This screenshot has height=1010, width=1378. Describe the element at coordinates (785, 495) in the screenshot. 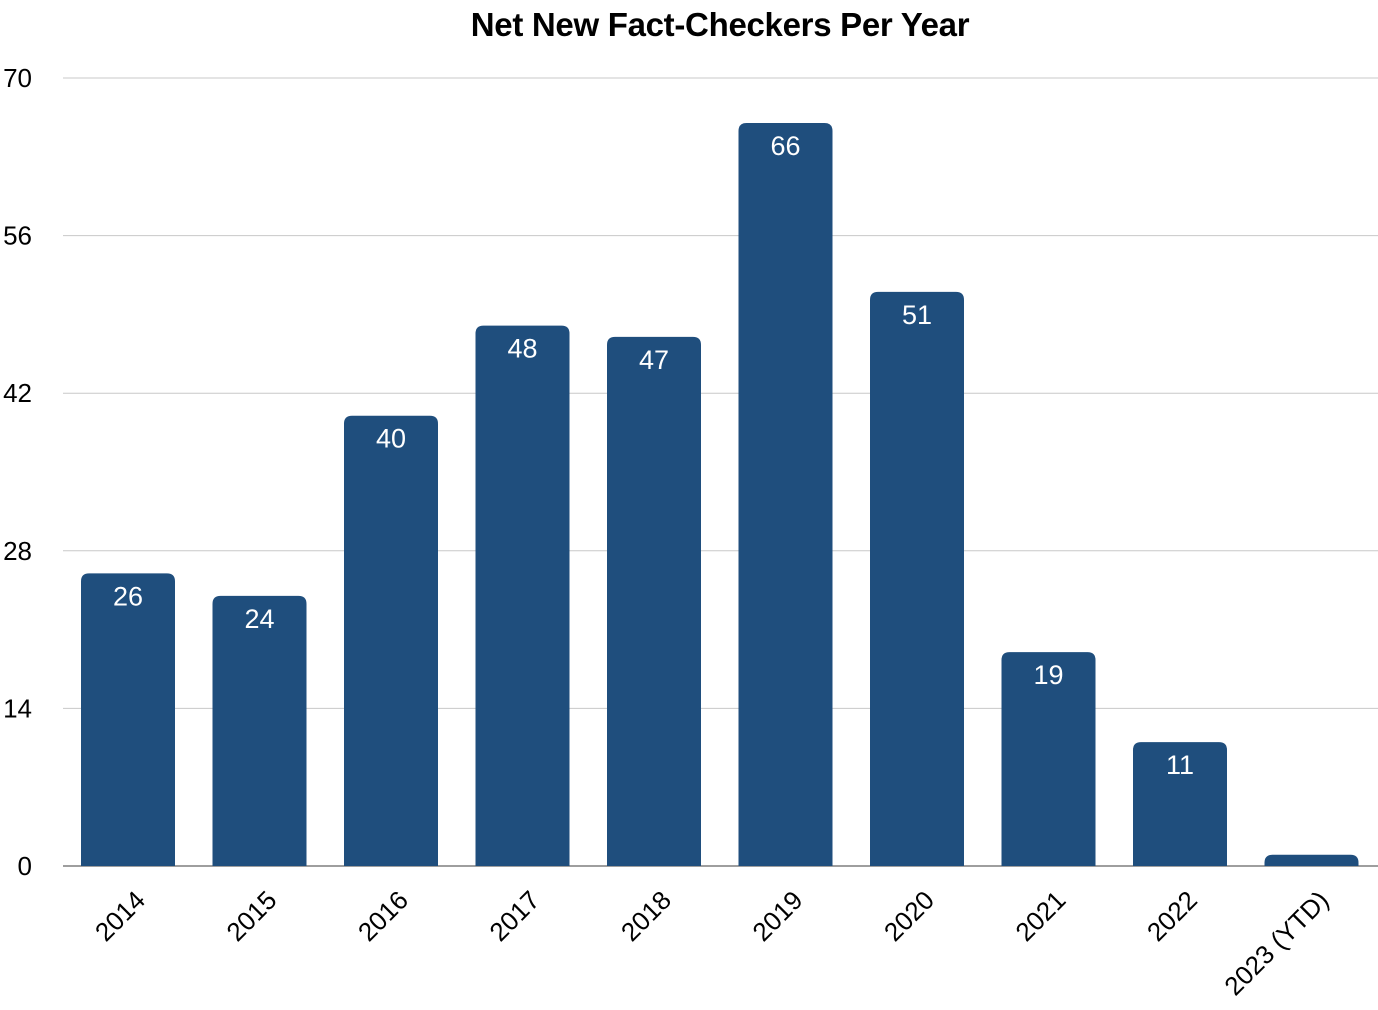

I see `bar-2019` at that location.